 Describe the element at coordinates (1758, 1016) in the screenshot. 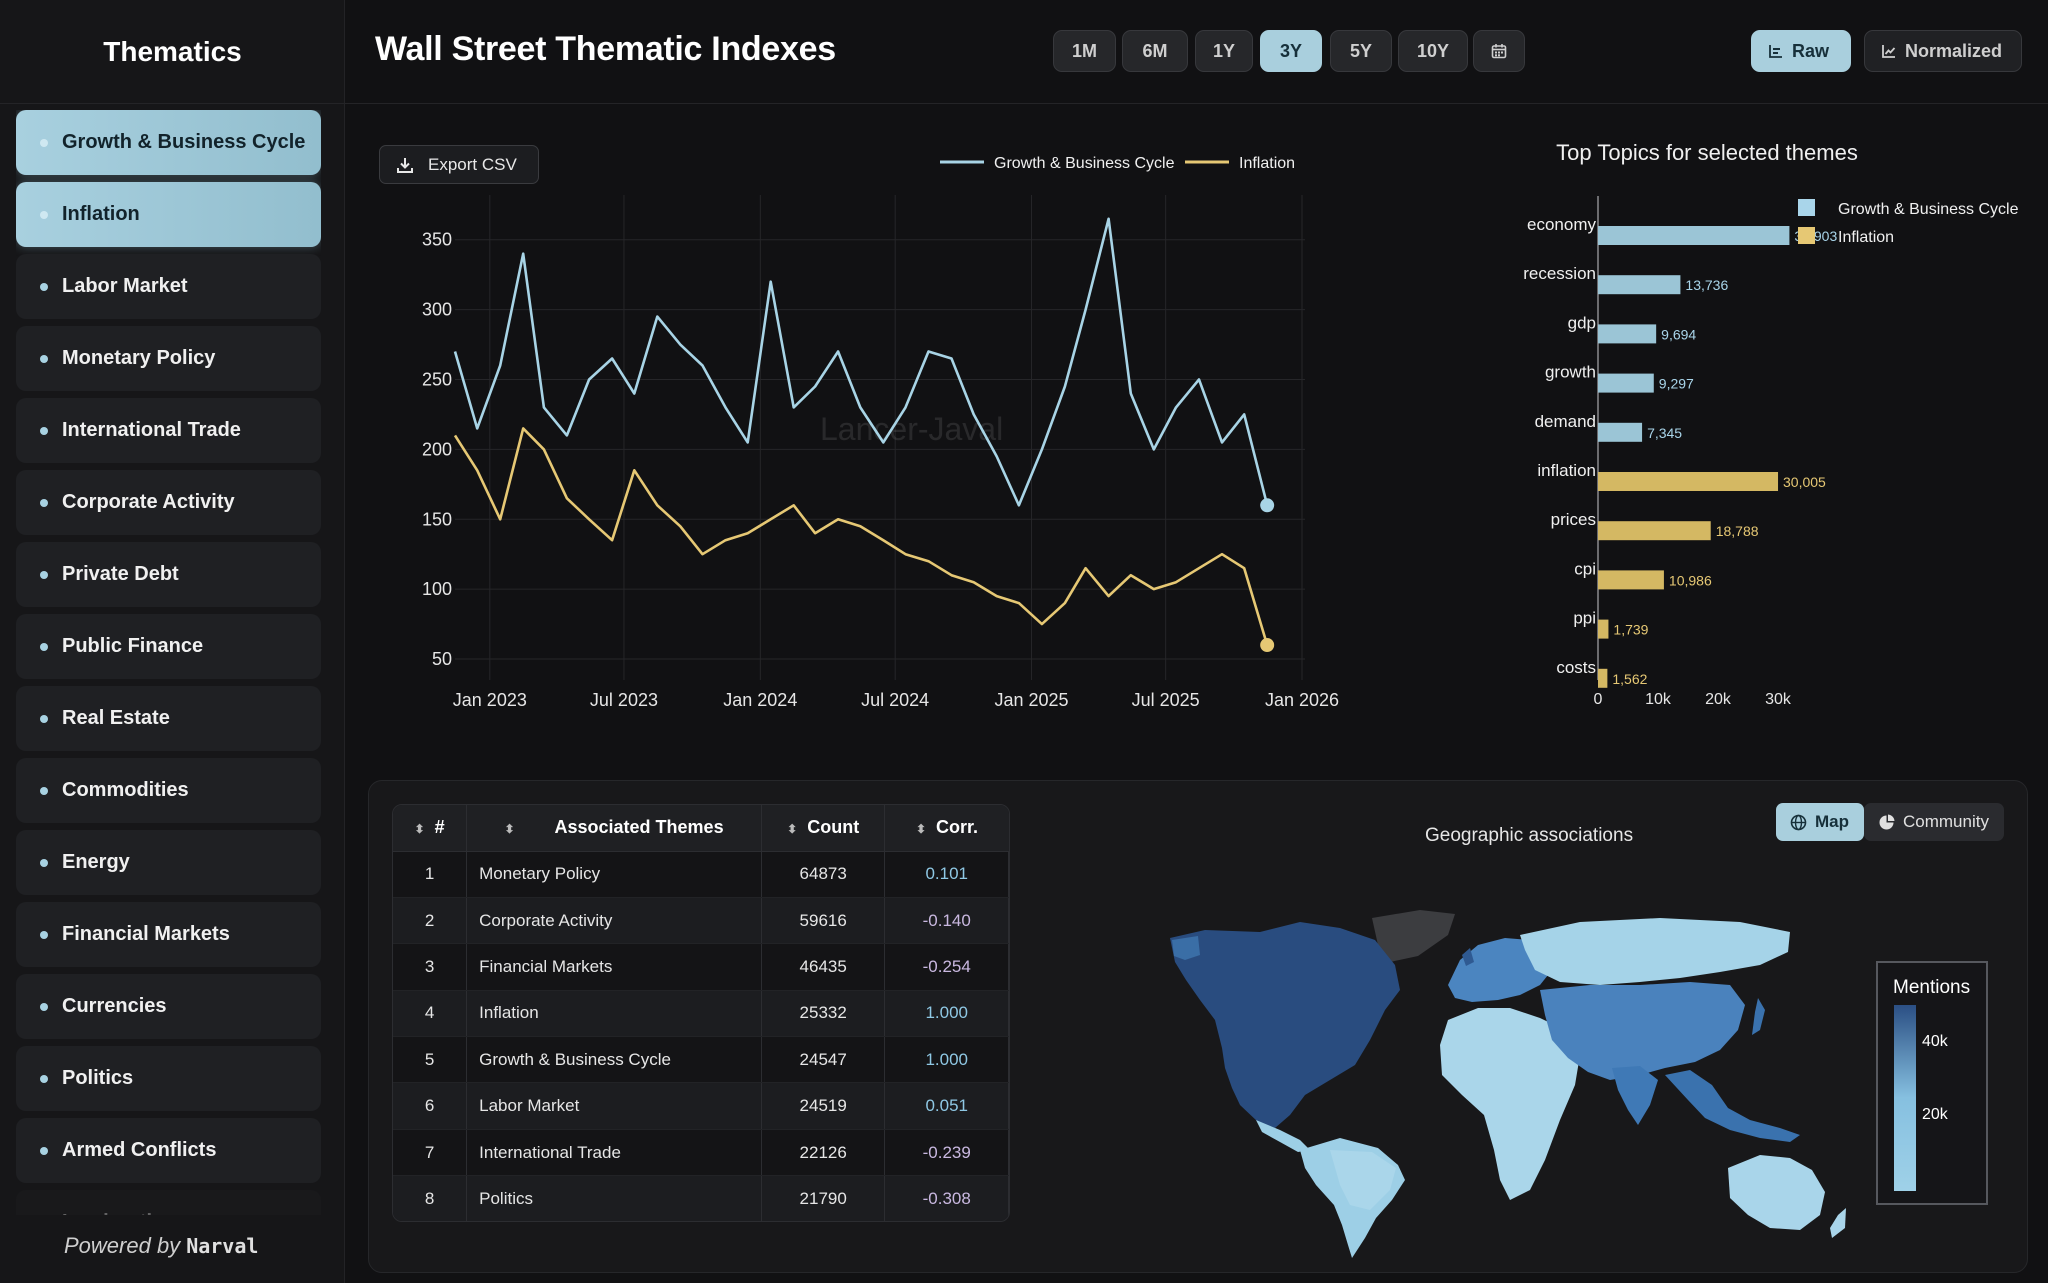

I see `map-japan` at that location.